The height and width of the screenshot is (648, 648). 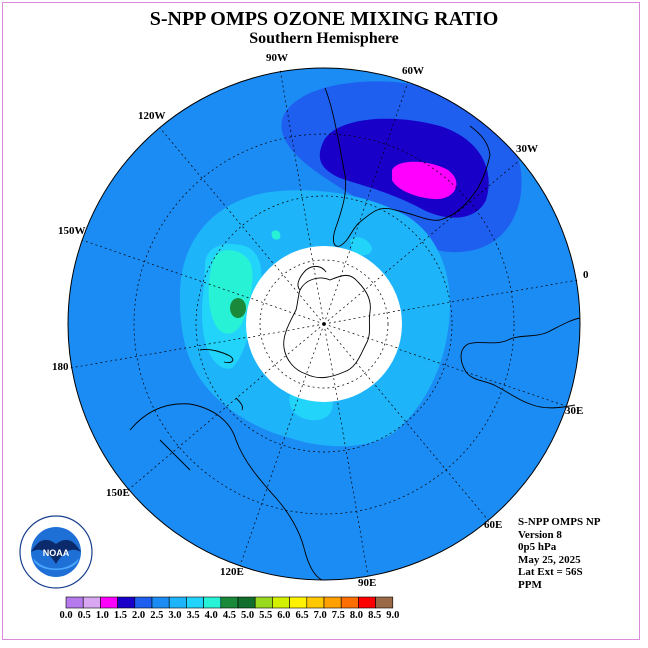 I want to click on lon-label-60w: 60W, so click(x=413, y=71).